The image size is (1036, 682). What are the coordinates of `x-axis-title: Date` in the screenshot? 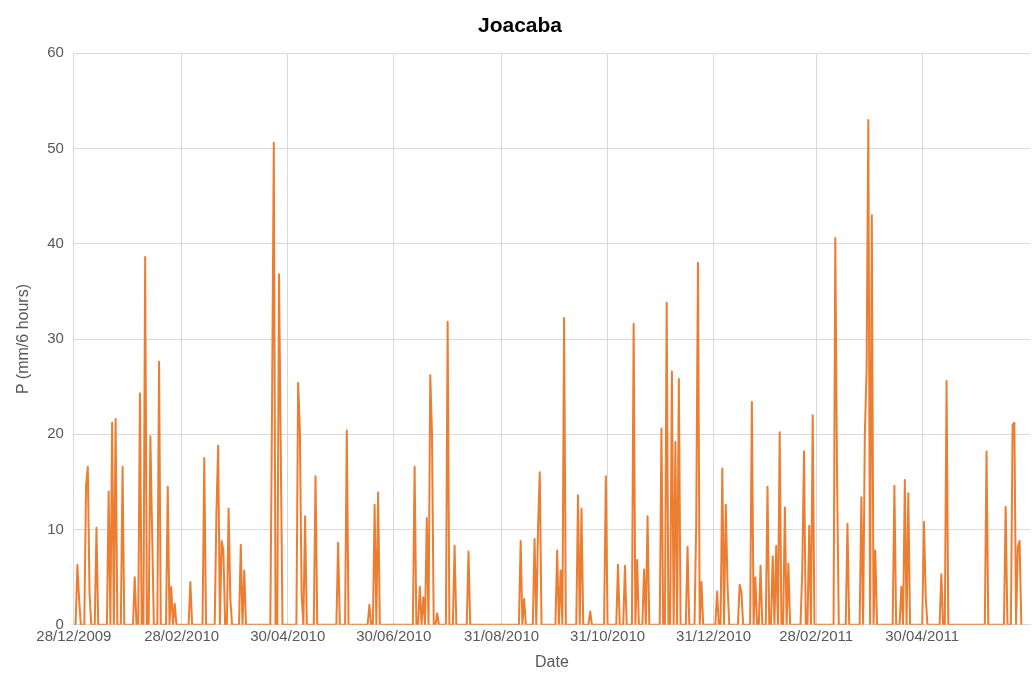 It's located at (552, 661).